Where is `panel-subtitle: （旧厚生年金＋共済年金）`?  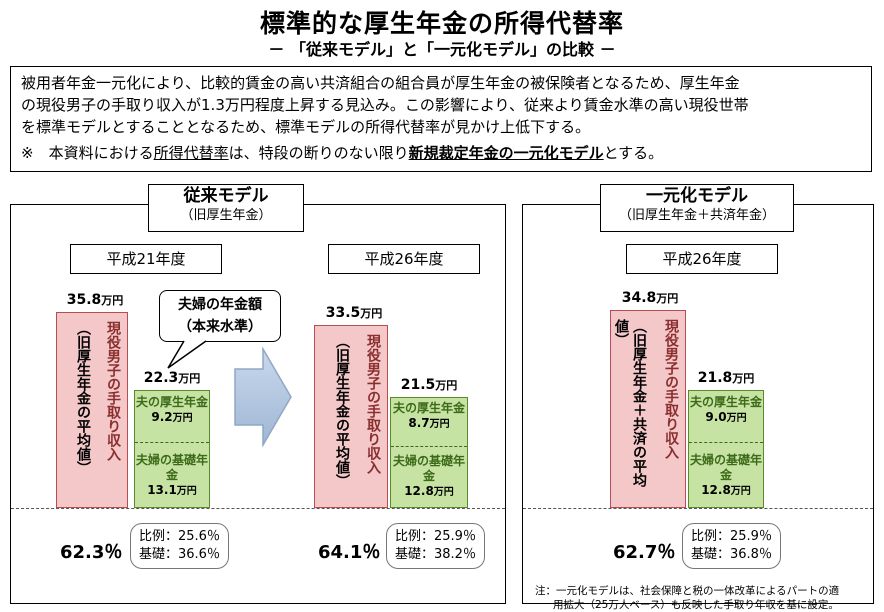
panel-subtitle: （旧厚生年金＋共済年金） is located at coordinates (696, 215).